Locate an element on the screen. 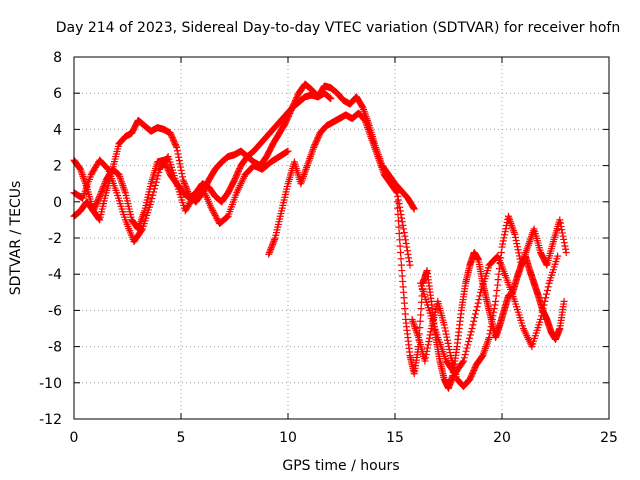 This screenshot has height=480, width=640. y-tick-label: 2 is located at coordinates (57, 167).